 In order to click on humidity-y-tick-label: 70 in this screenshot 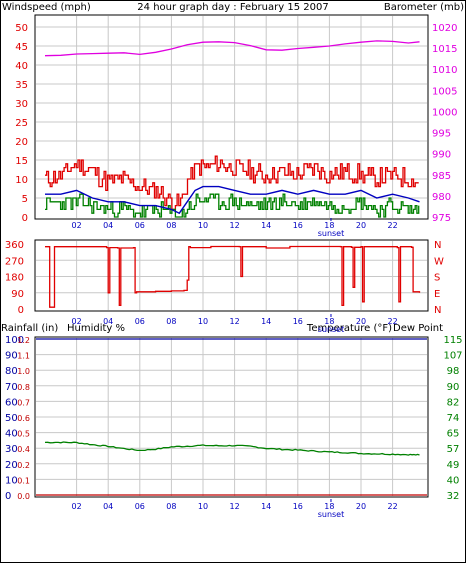, I will do `click(11, 387)`.